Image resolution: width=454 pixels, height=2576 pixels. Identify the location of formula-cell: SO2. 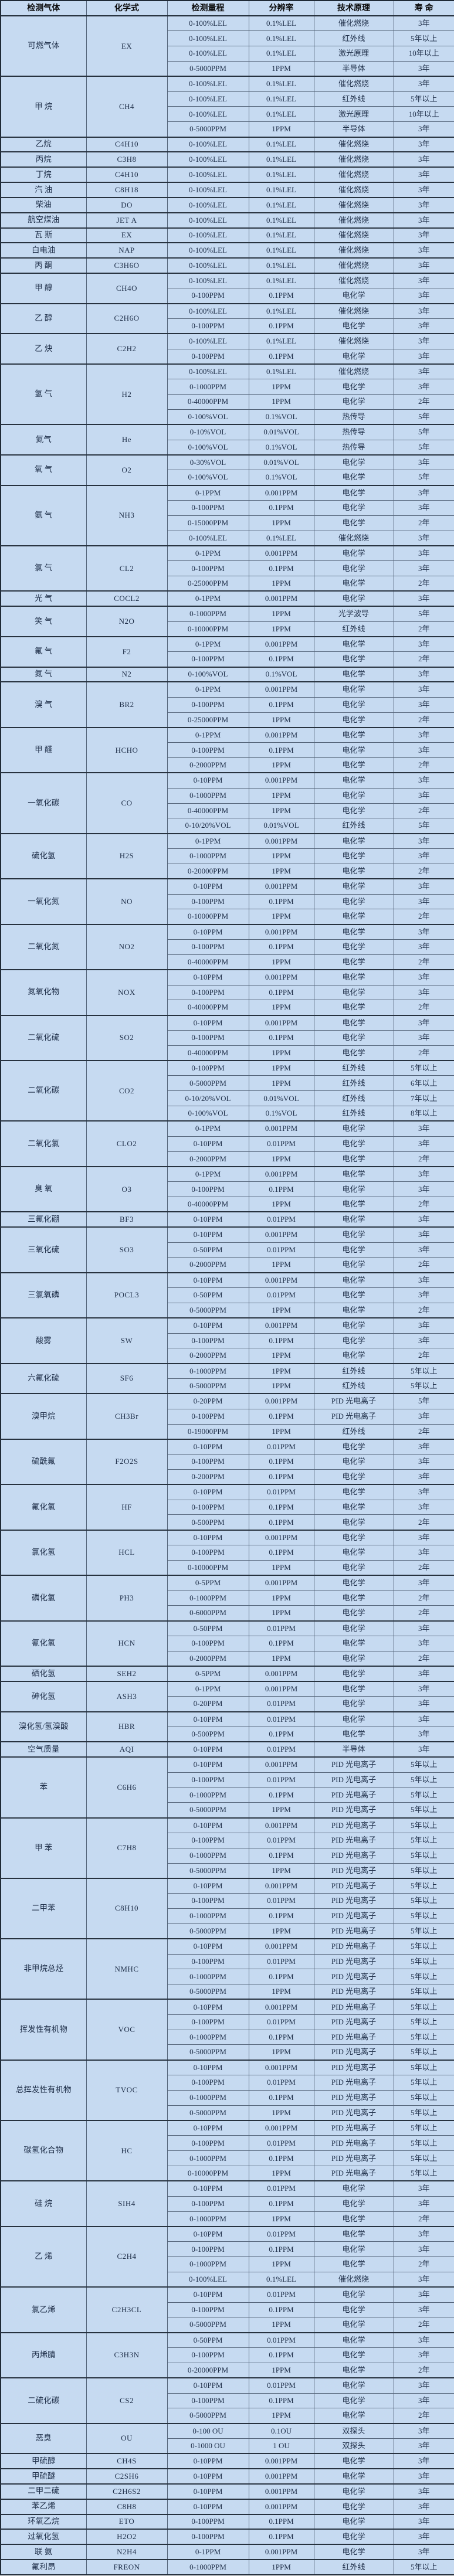
(127, 1037).